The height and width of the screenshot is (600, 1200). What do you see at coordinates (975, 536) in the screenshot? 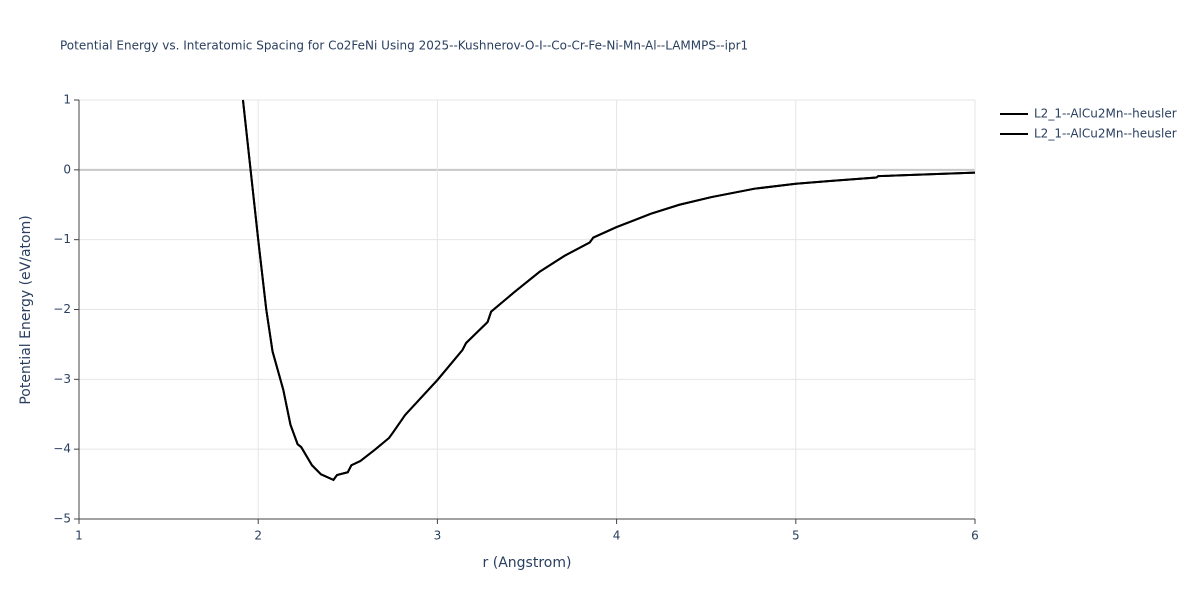
I see `x-tick-label: 6` at bounding box center [975, 536].